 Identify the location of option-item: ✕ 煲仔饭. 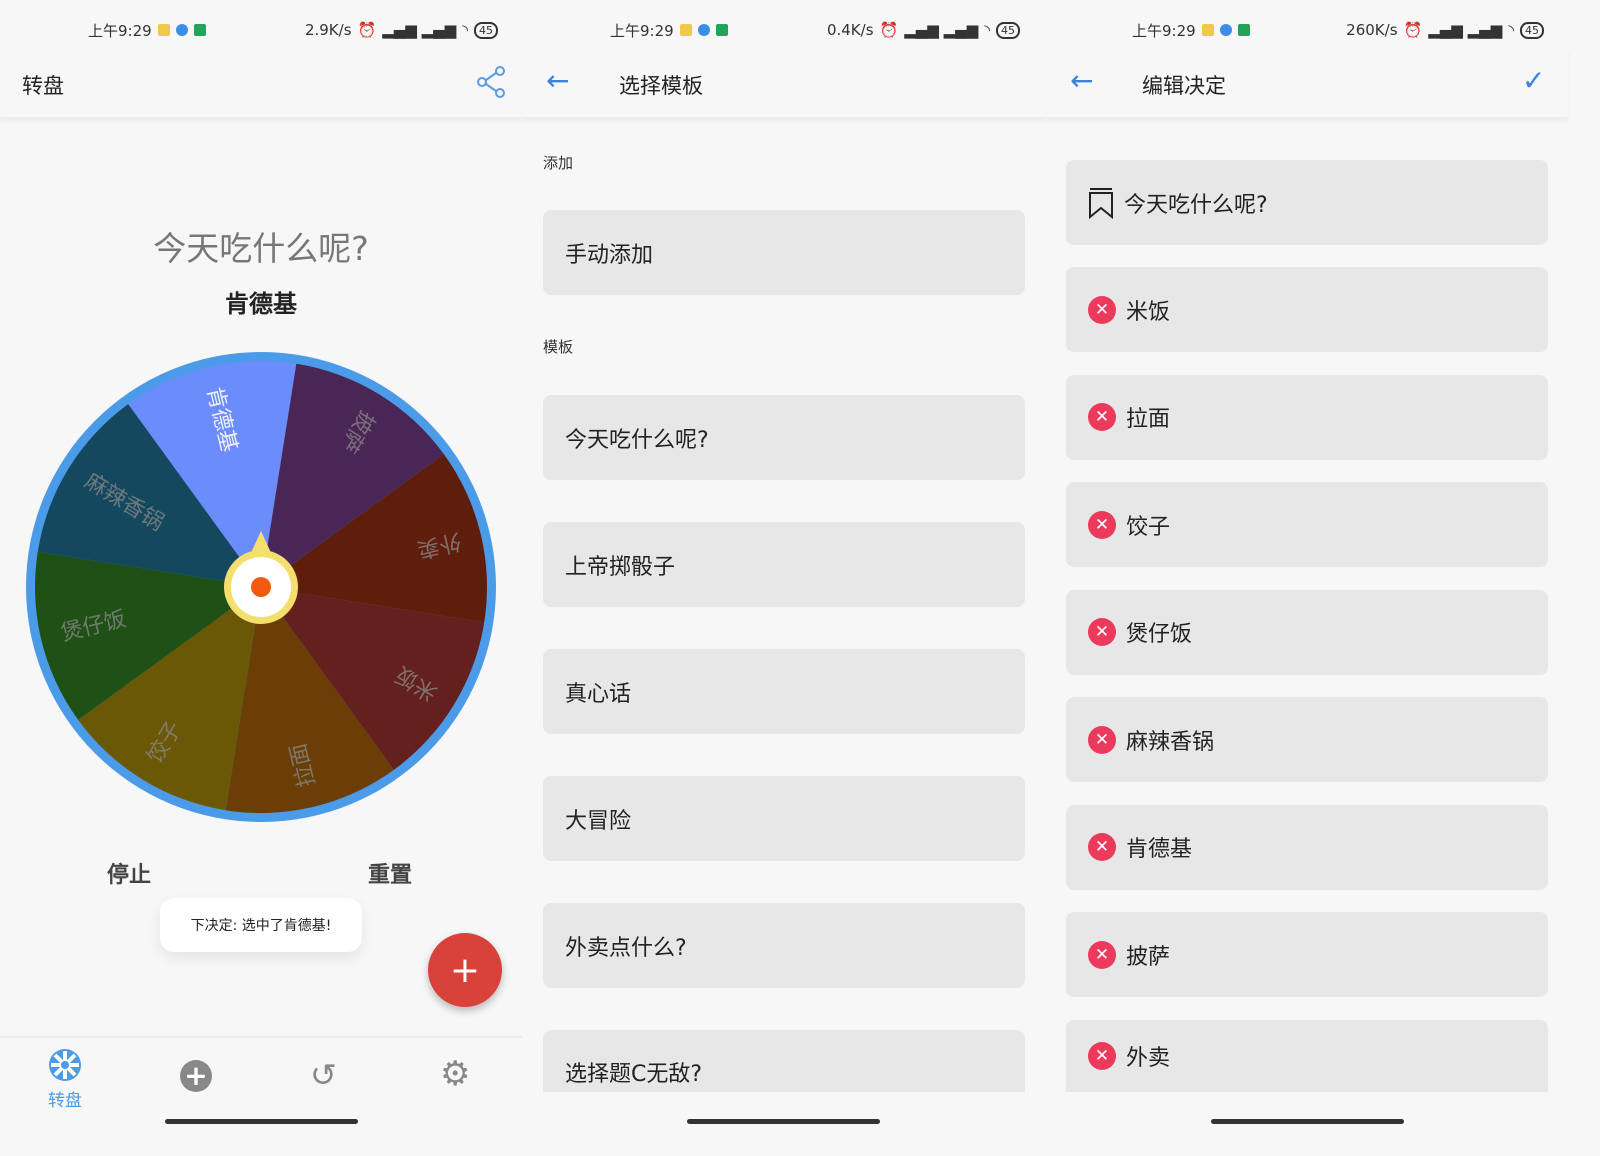
(1307, 632).